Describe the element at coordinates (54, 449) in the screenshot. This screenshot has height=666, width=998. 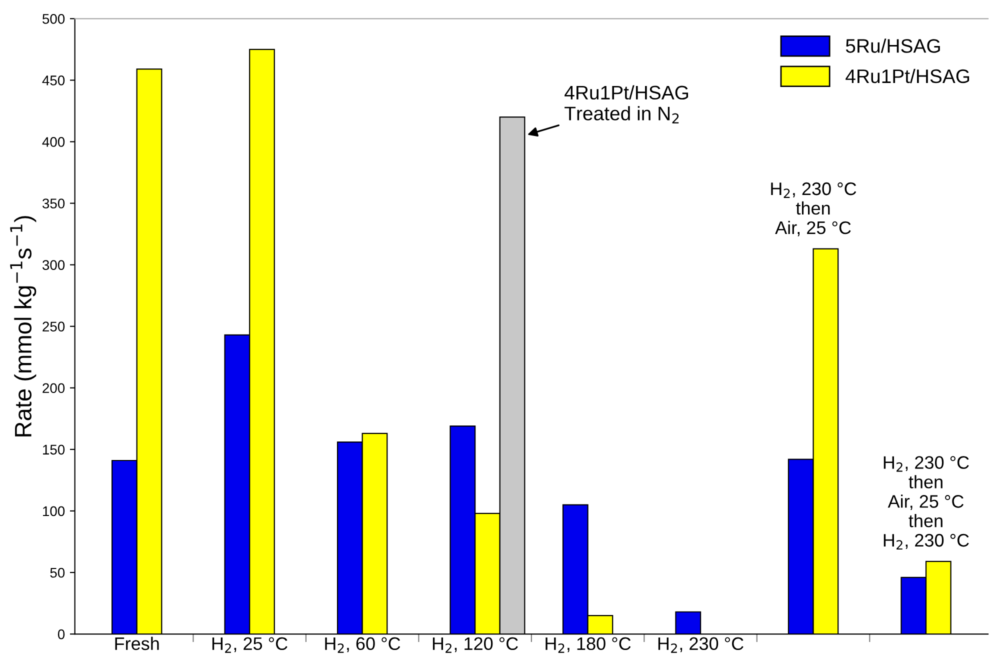
I see `y-tick-label: 150` at that location.